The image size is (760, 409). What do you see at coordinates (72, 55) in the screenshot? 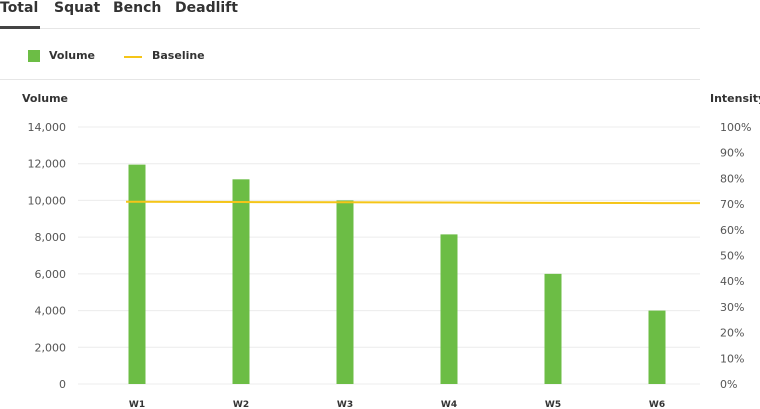
I see `legend-volume-label: Volume` at bounding box center [72, 55].